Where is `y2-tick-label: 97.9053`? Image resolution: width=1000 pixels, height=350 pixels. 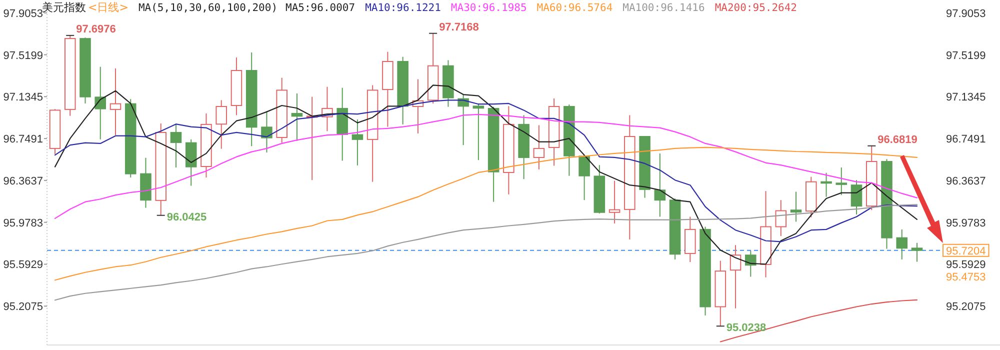 y2-tick-label: 97.9053 is located at coordinates (23, 14).